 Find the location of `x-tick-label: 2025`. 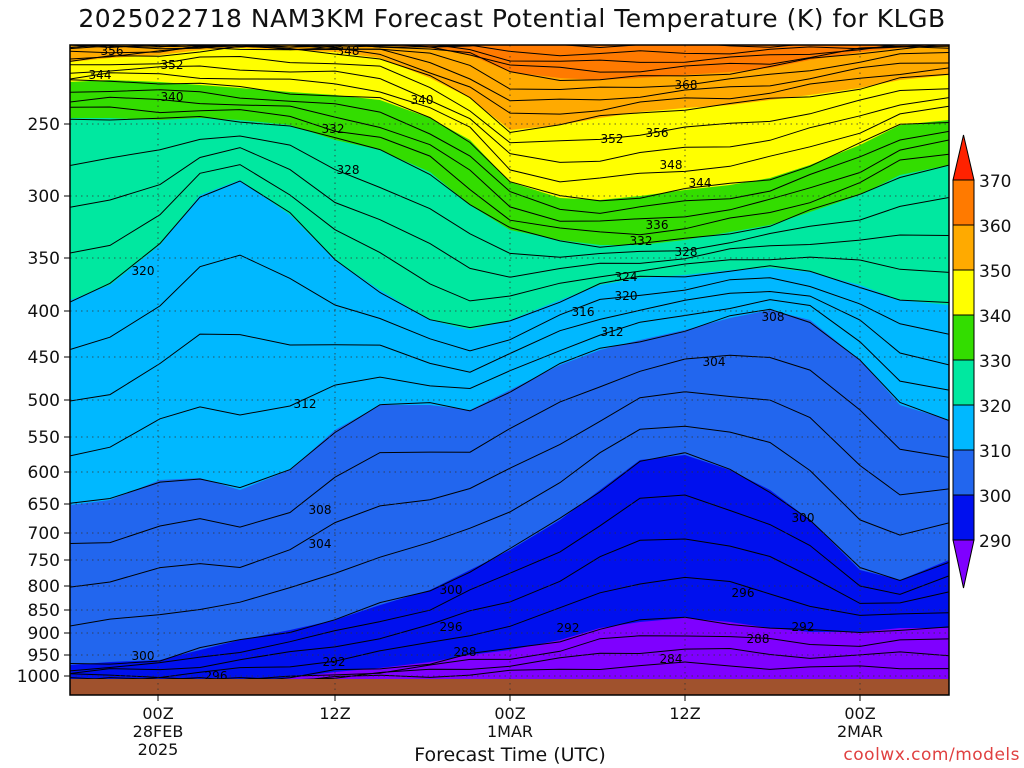

x-tick-label: 2025 is located at coordinates (158, 749).